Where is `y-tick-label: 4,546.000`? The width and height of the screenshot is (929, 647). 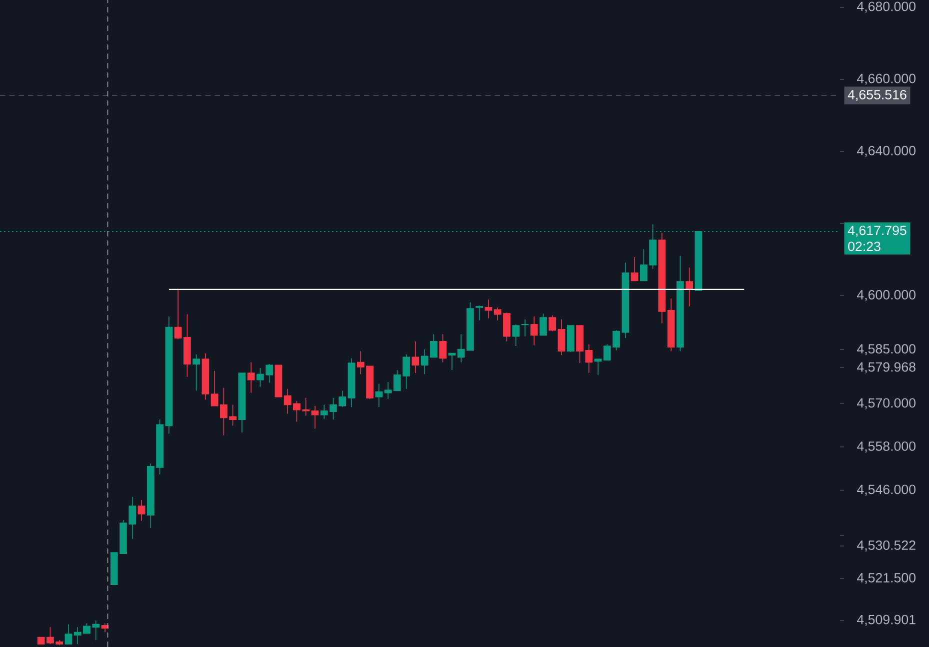 y-tick-label: 4,546.000 is located at coordinates (886, 490).